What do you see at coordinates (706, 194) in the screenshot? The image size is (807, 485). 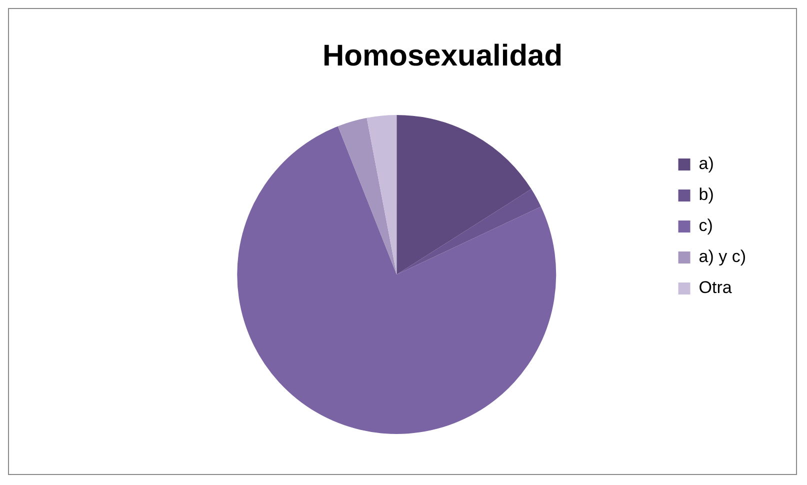 I see `legend-label: b)` at bounding box center [706, 194].